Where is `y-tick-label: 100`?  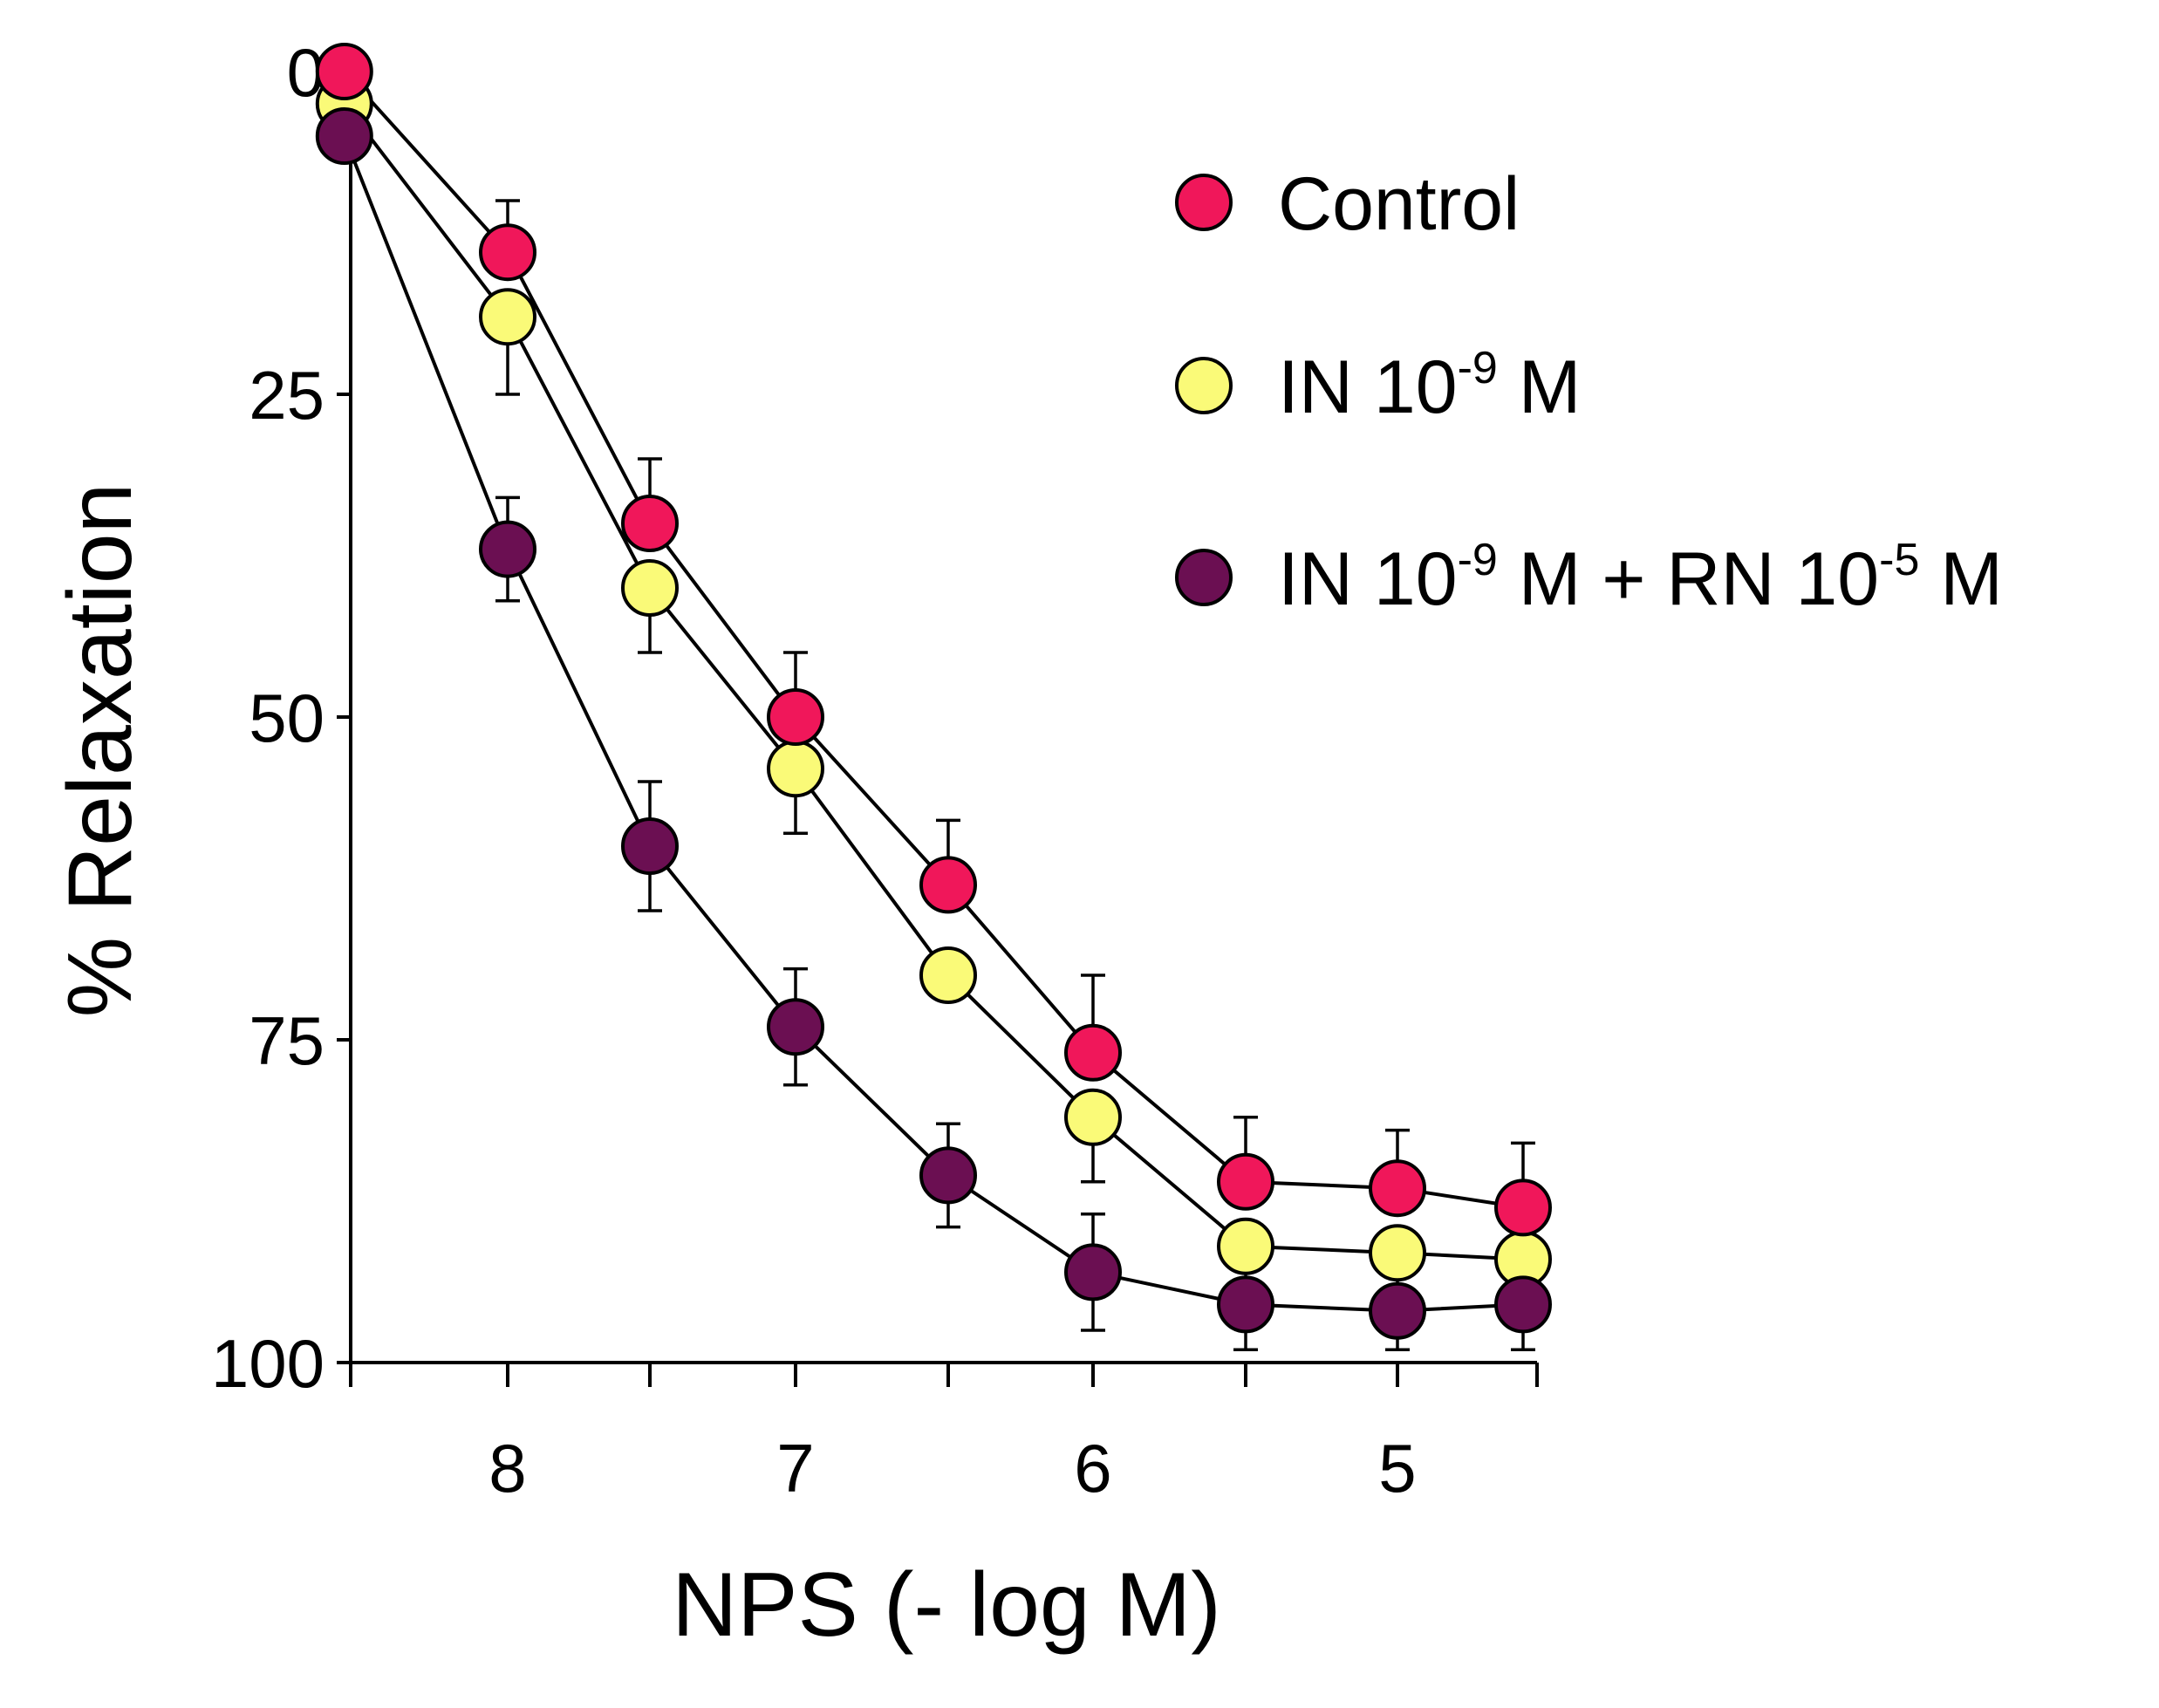 y-tick-label: 100 is located at coordinates (268, 1363).